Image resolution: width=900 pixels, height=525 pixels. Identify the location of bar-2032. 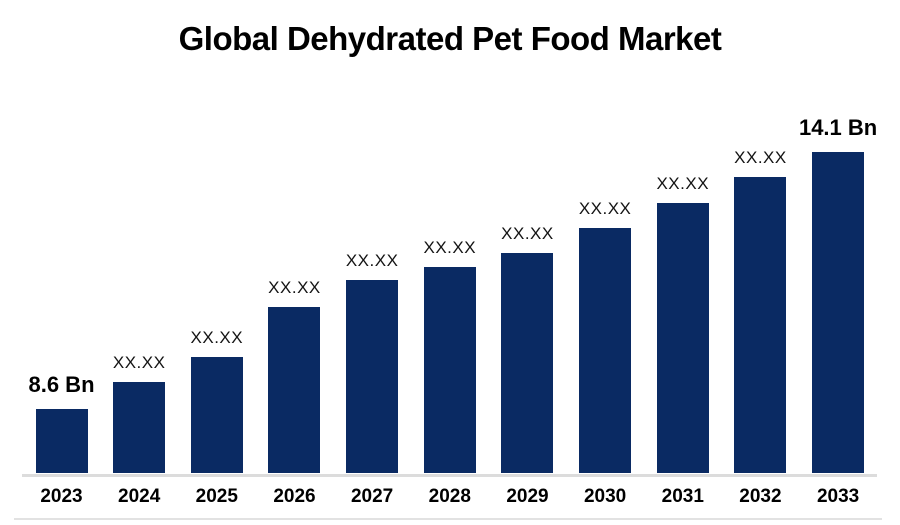
(760, 325).